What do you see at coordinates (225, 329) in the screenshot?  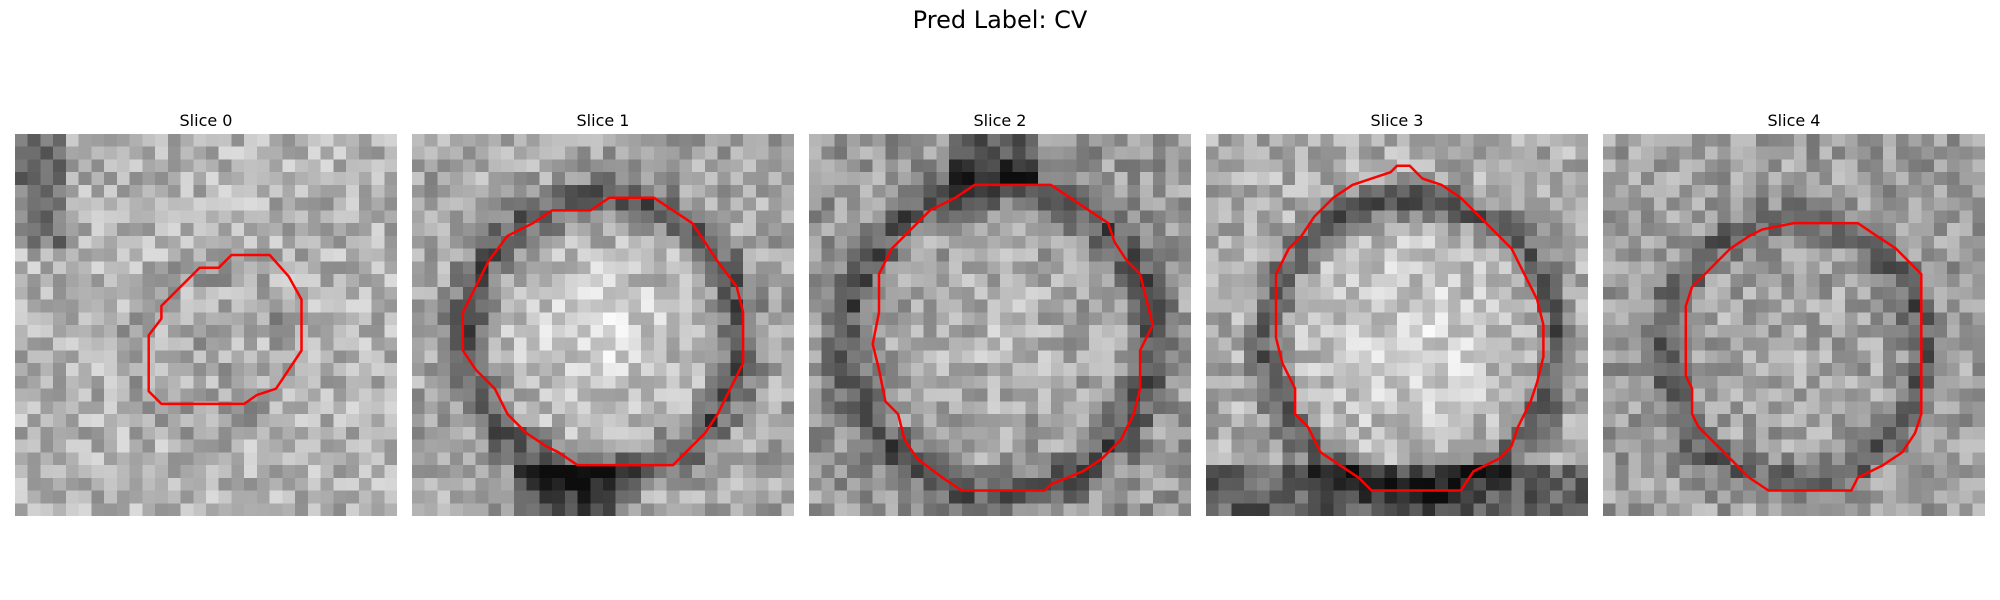 I see `segmentation-contour` at bounding box center [225, 329].